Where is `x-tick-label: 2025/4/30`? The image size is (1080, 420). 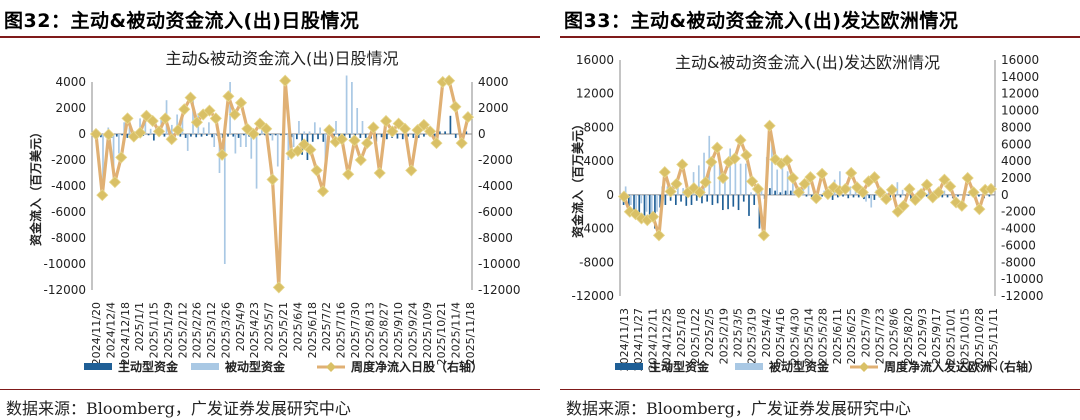
x-tick-label: 2025/4/30 is located at coordinates (794, 336).